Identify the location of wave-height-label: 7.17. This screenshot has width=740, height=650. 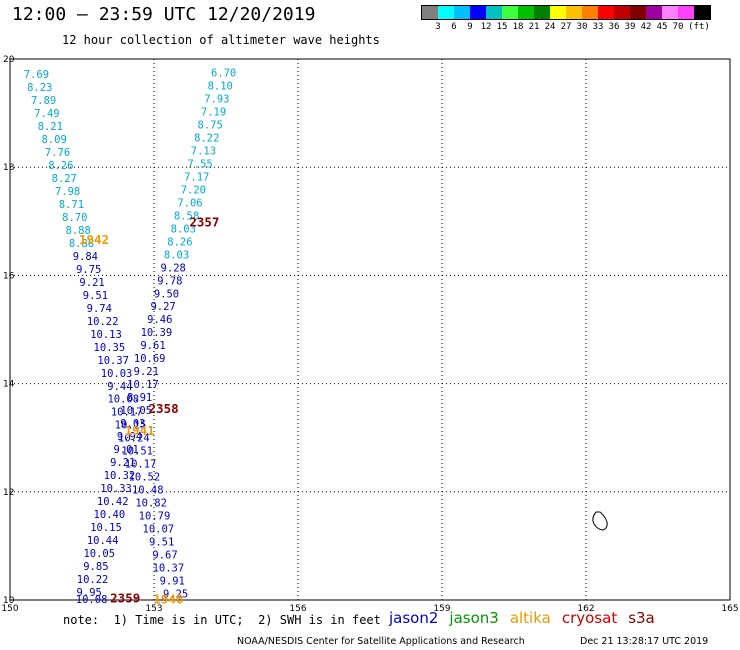
(196, 177).